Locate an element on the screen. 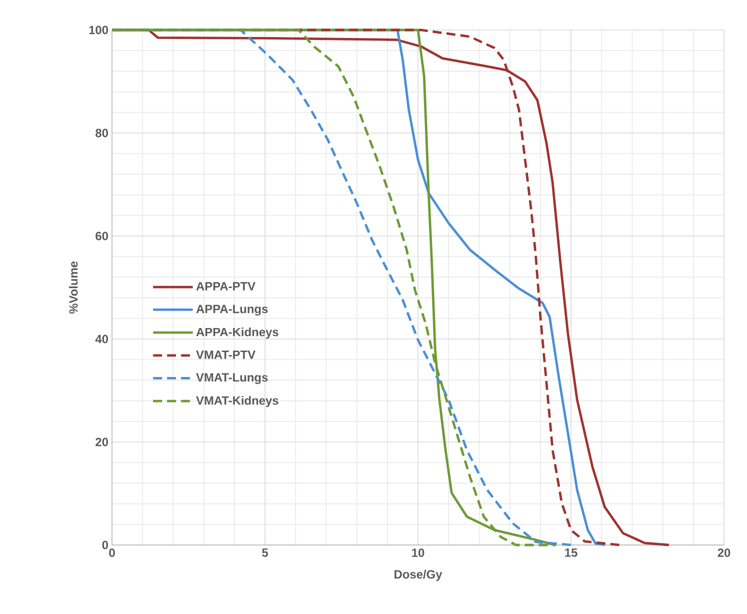  y-axis-title: %Volume is located at coordinates (73, 287).